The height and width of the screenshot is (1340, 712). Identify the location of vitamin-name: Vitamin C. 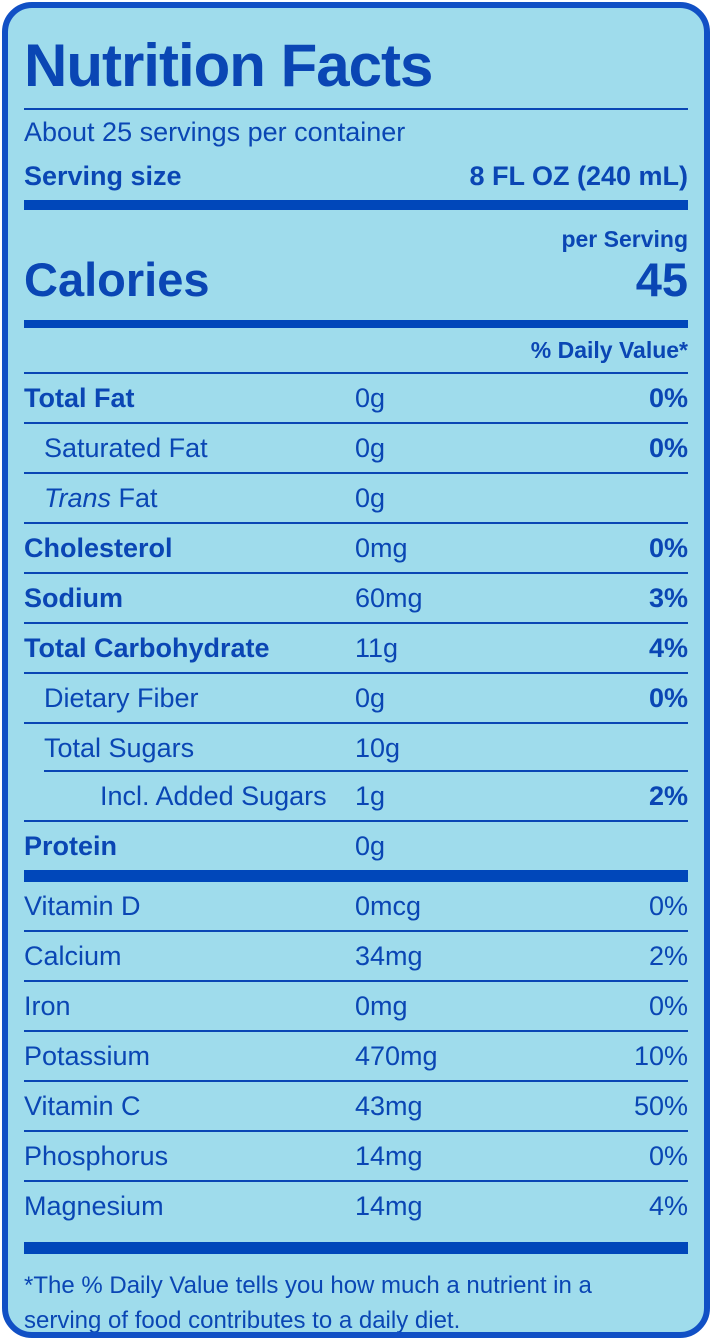
(82, 1105).